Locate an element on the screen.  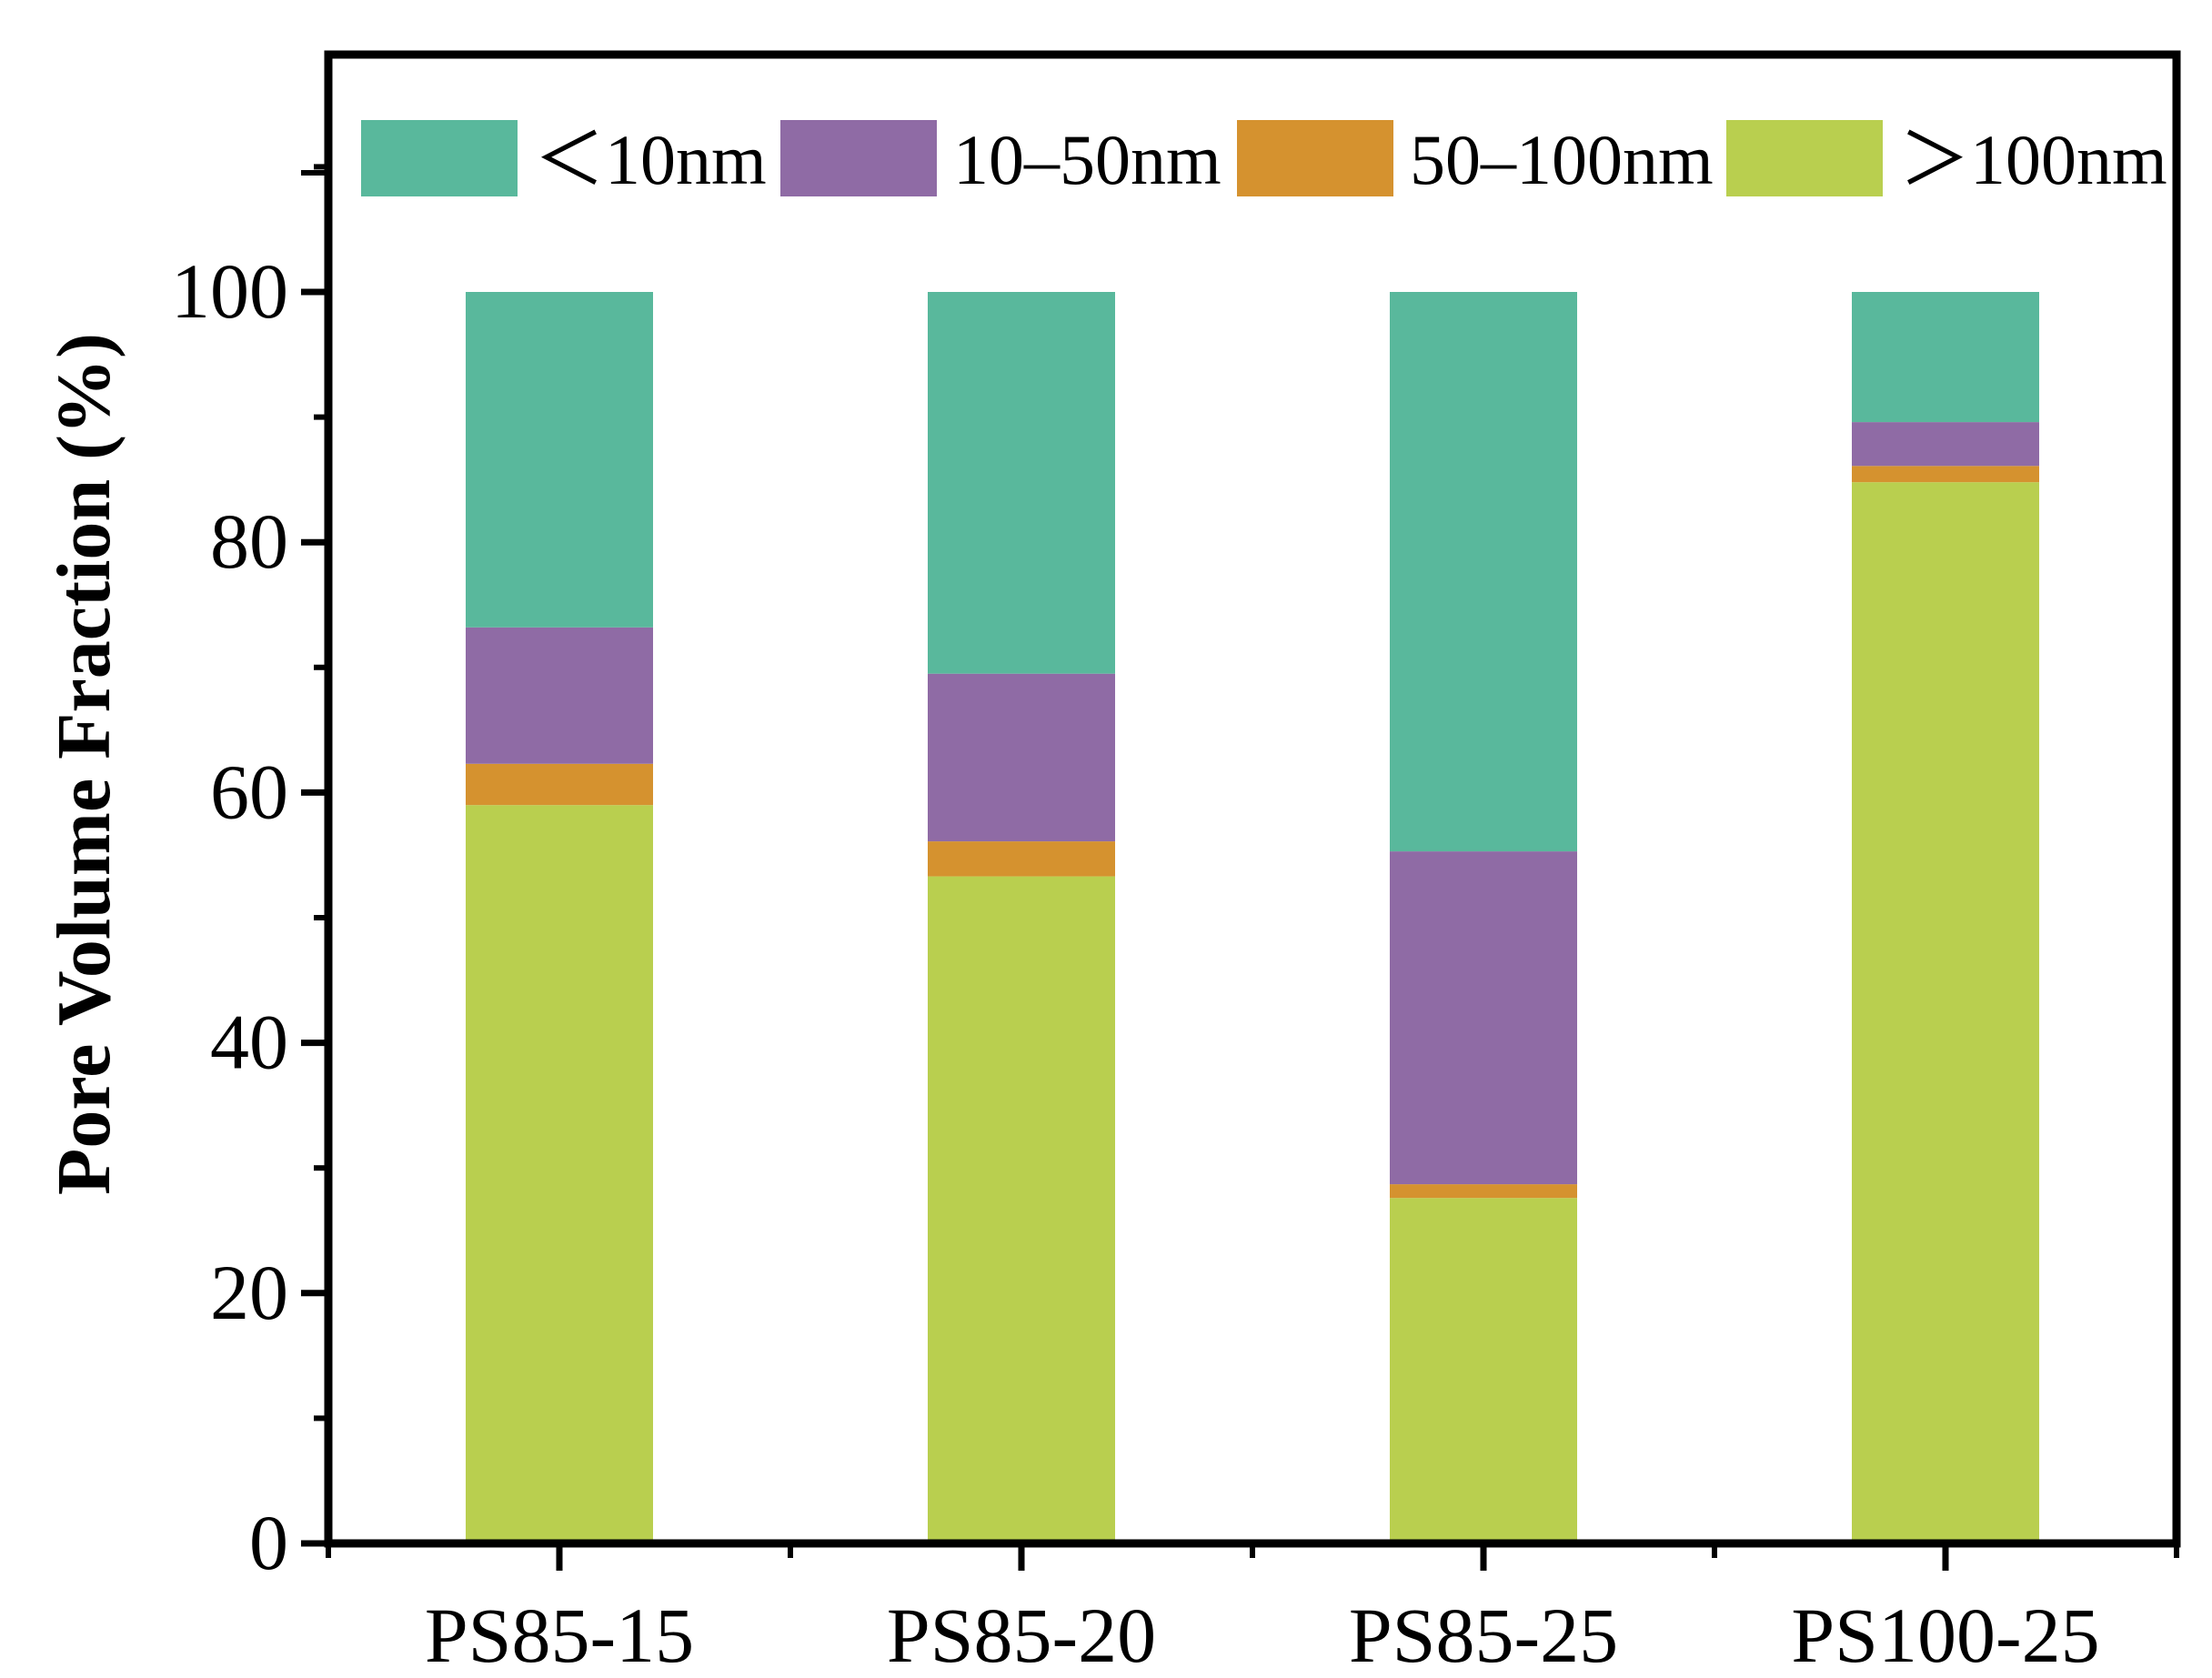
bar-segment-<10nm-PS85-20 is located at coordinates (1021, 483).